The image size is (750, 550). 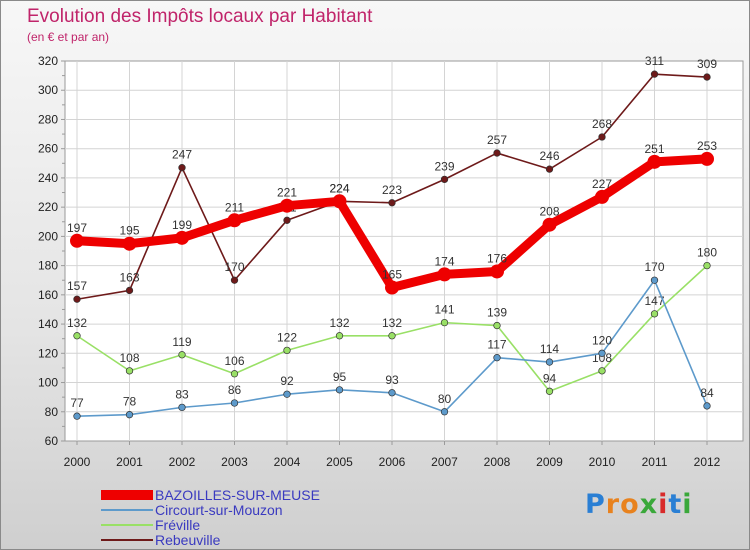 What do you see at coordinates (178, 524) in the screenshot?
I see `legend-label: Fréville` at bounding box center [178, 524].